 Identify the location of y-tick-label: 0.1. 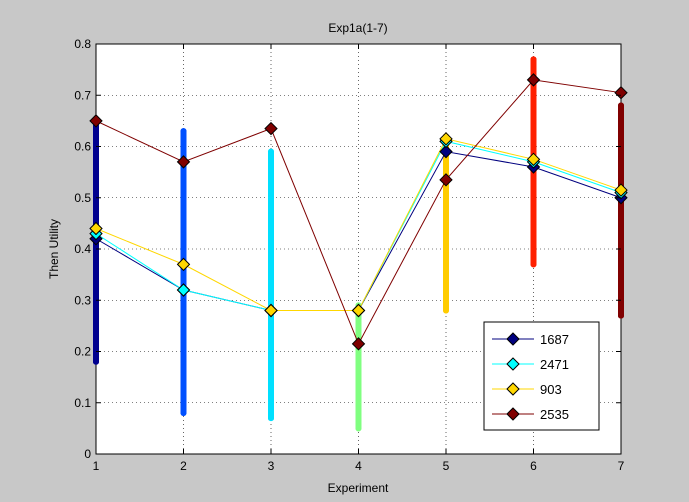
(82, 403).